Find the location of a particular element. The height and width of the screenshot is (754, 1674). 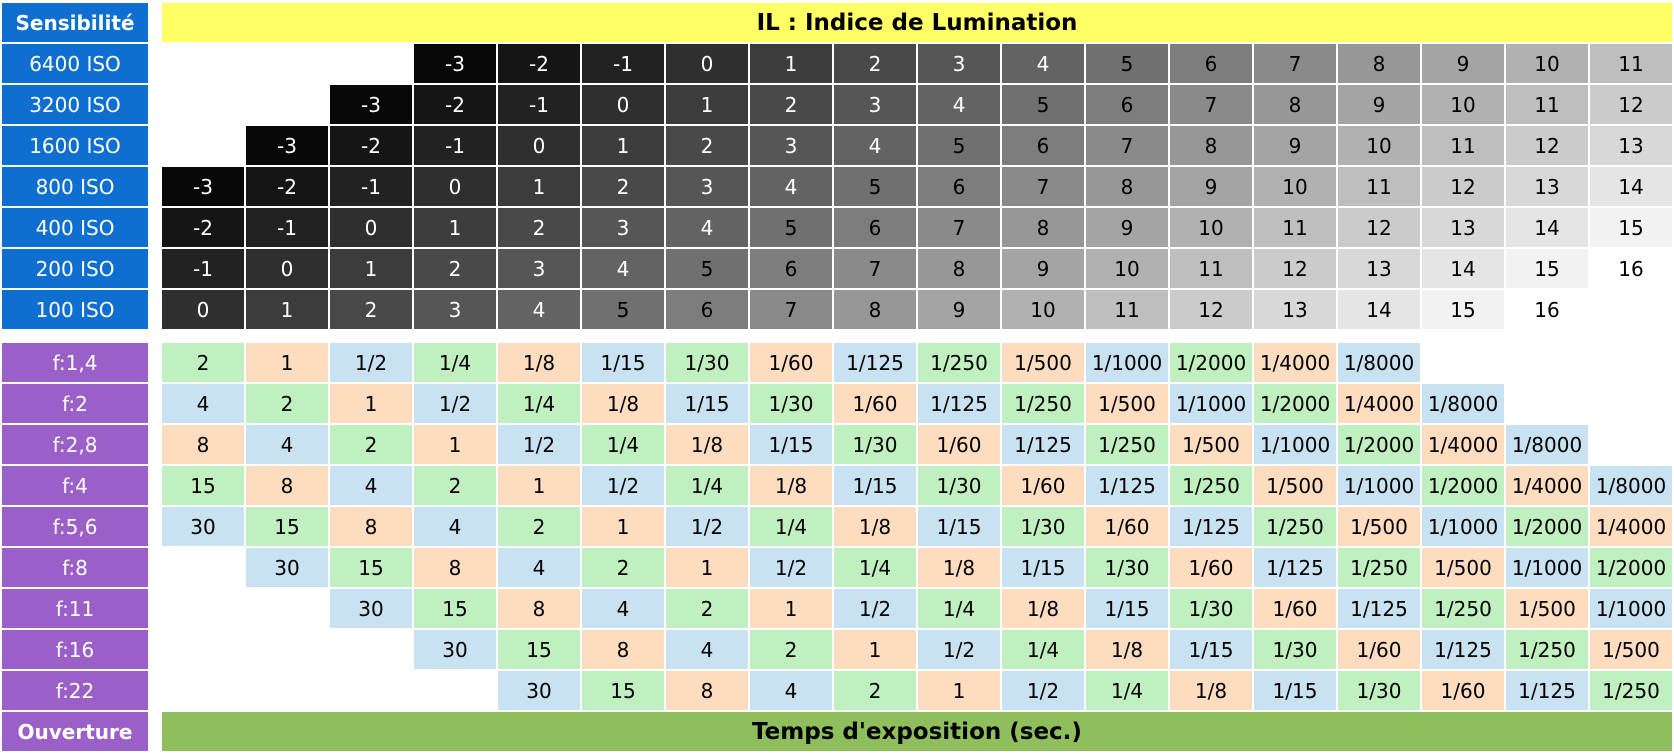

exposure-cell: 1/8000 is located at coordinates (1631, 485).